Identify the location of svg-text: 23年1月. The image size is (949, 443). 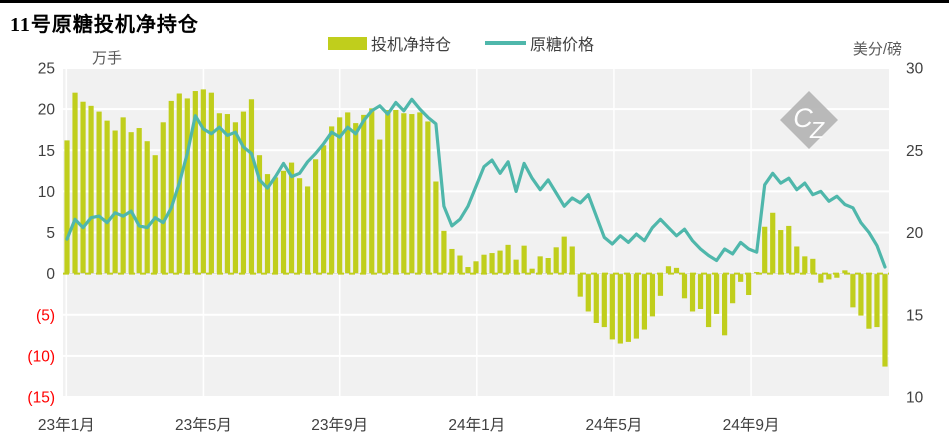
(66, 425).